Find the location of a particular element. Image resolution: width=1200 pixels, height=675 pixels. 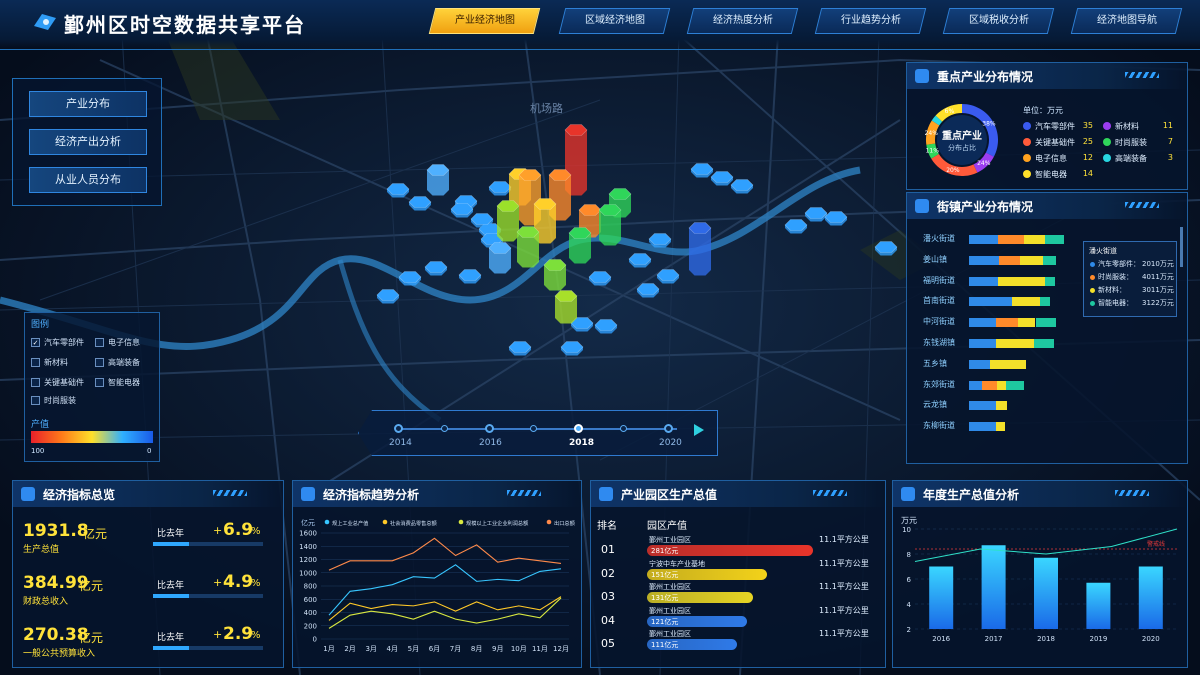

tab-tax-analysis: 区域税收分析 is located at coordinates (998, 21).